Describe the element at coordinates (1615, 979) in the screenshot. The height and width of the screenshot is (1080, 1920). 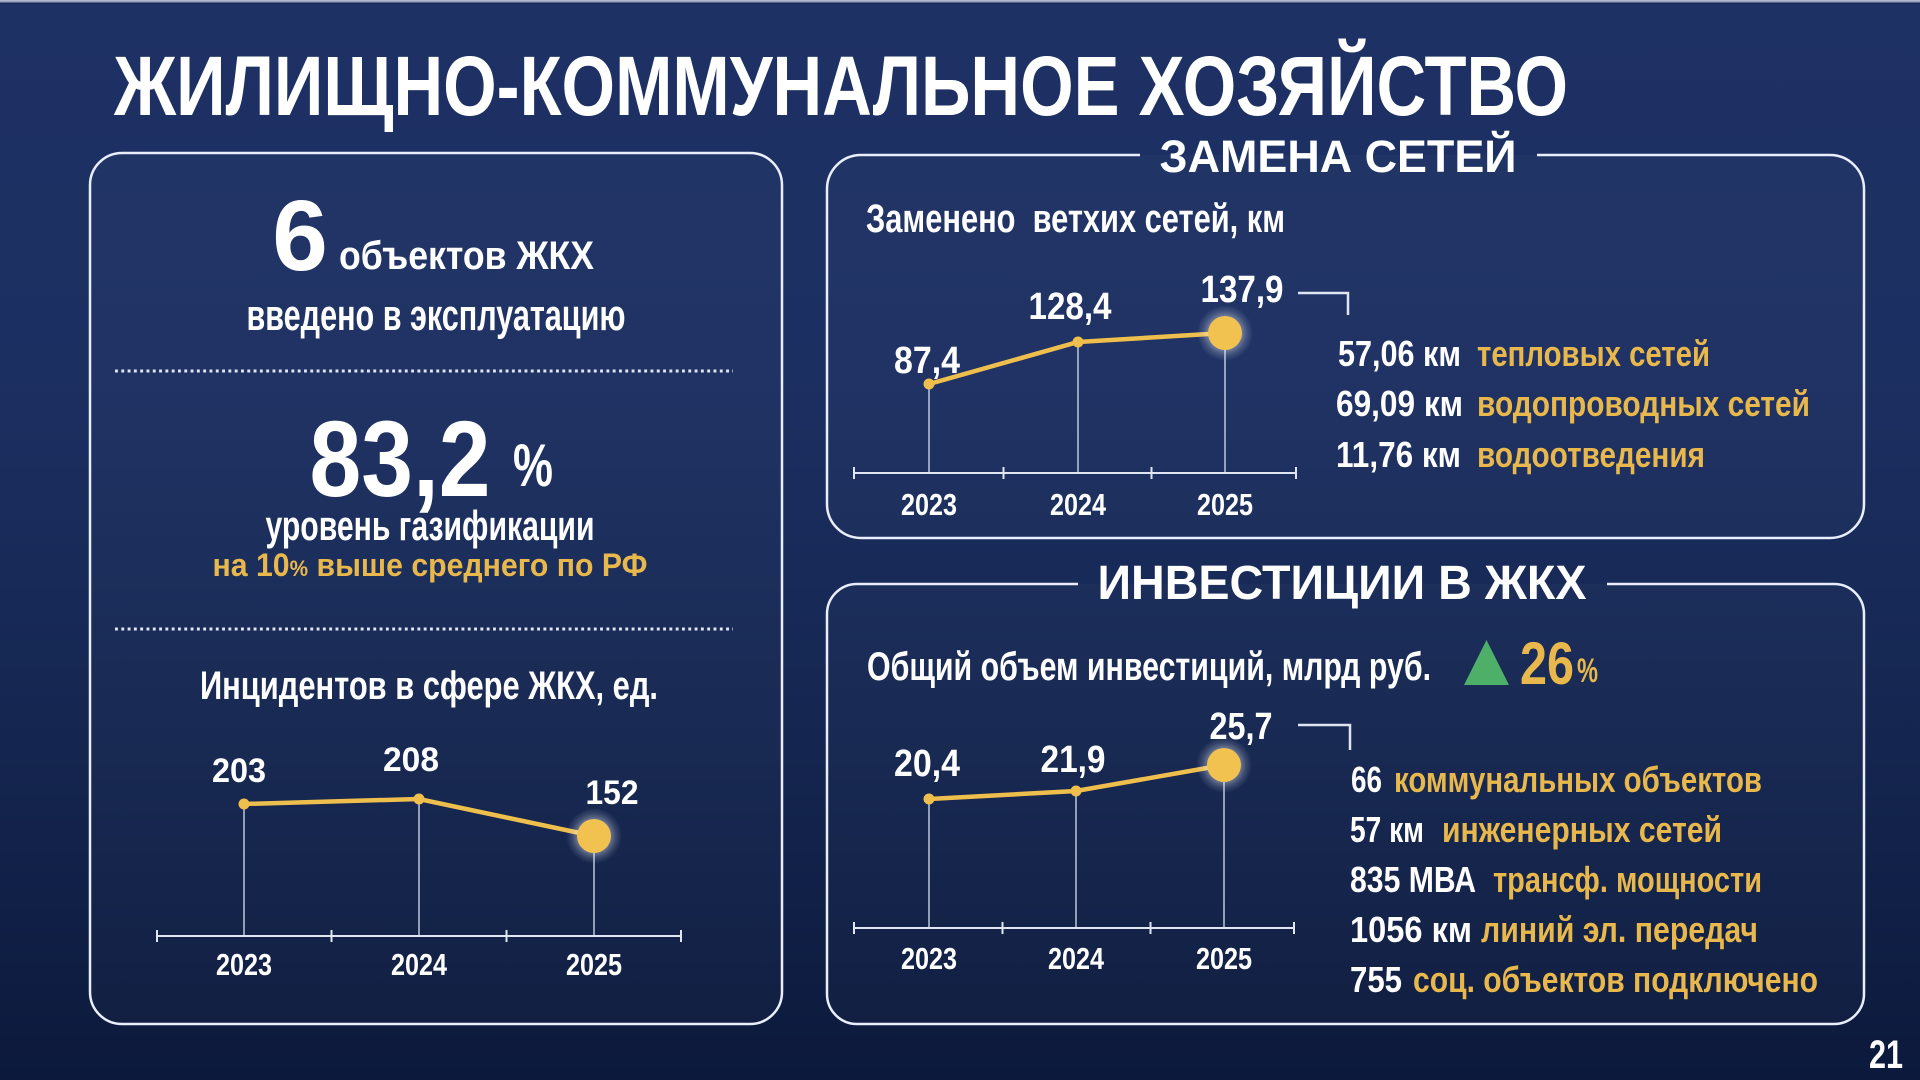
I see `svg-text: соц. объектов подключено` at that location.